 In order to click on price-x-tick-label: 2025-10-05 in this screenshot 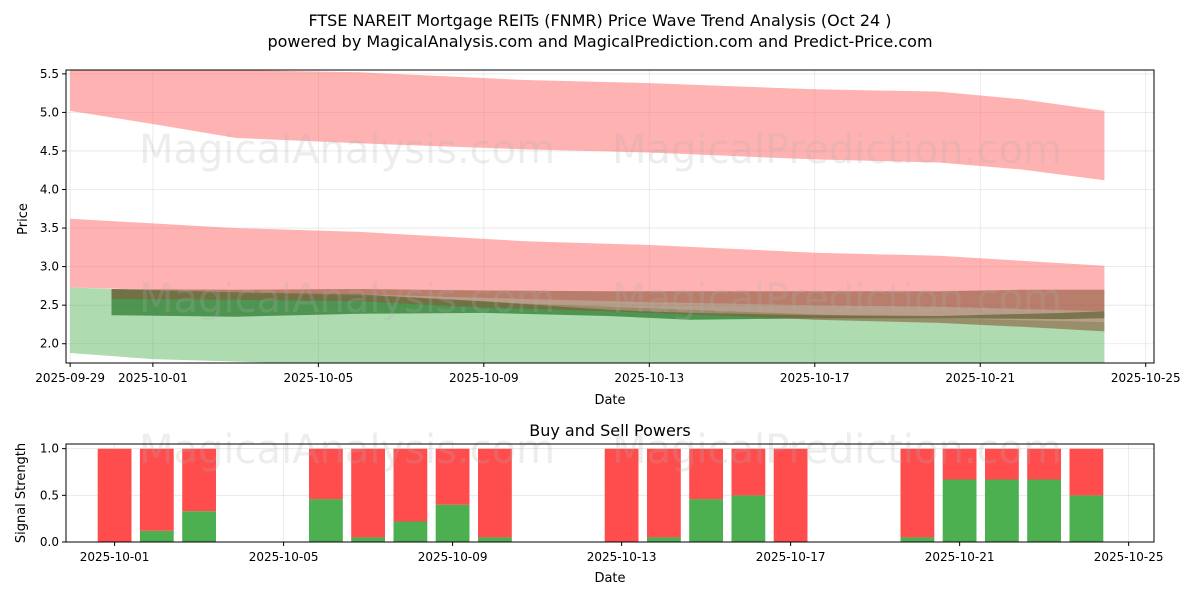, I will do `click(318, 378)`.